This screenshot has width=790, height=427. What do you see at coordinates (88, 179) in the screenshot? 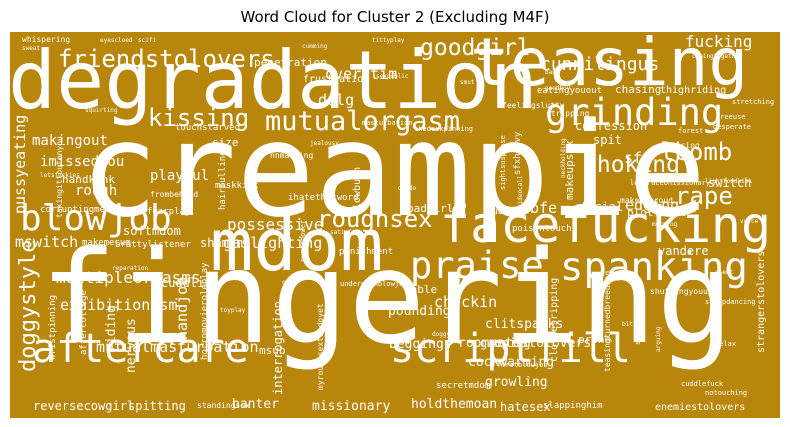
I see `word-handkink: handkink` at bounding box center [88, 179].